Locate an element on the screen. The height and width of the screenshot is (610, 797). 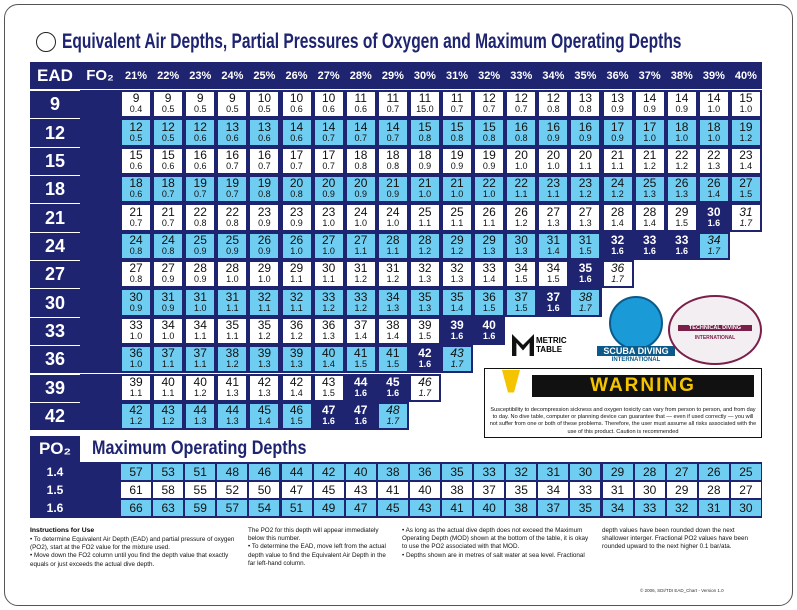
table-cell: 23 1.0 is located at coordinates (328, 217).